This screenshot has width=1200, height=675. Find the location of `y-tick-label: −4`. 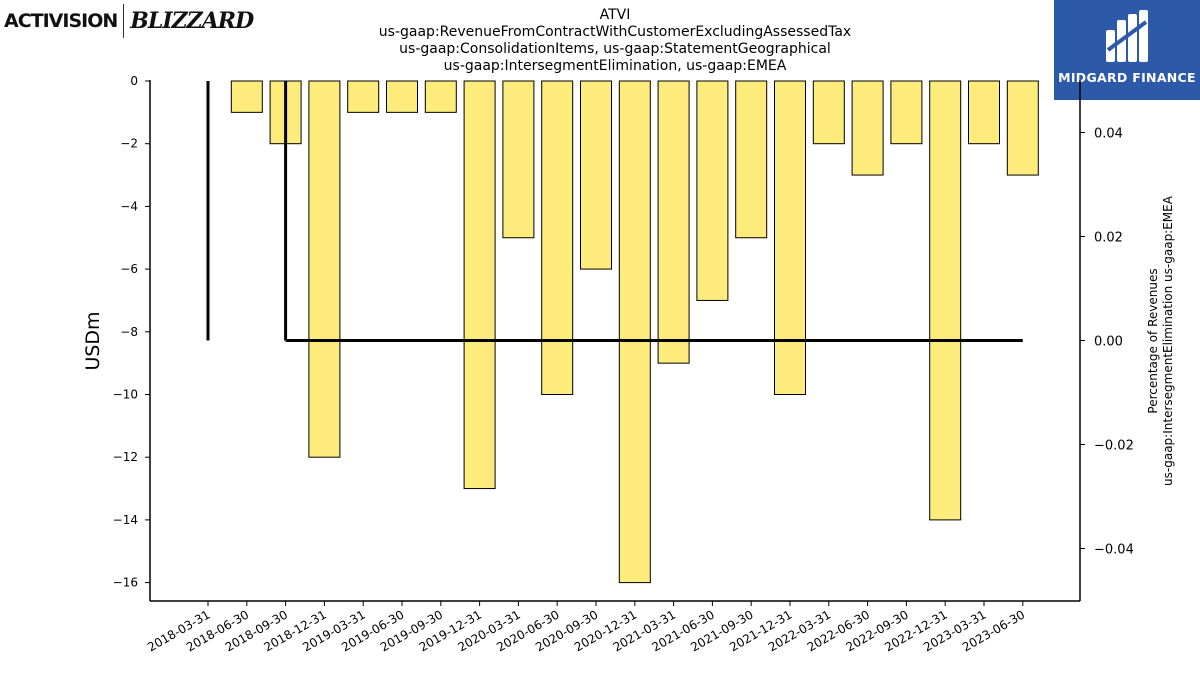

y-tick-label: −4 is located at coordinates (129, 206).